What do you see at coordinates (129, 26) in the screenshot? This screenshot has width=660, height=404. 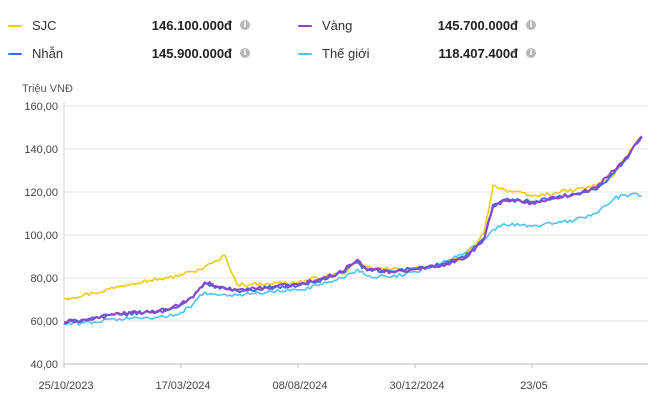 I see `legend-item-sjc: SJC 146.100.000đ i` at bounding box center [129, 26].